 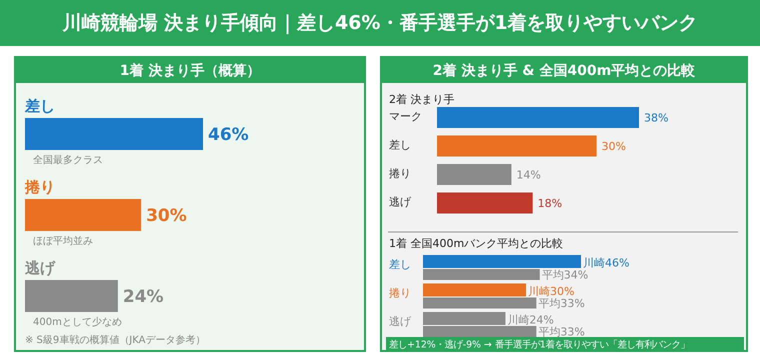 I want to click on data-label: 38%, so click(x=656, y=117).